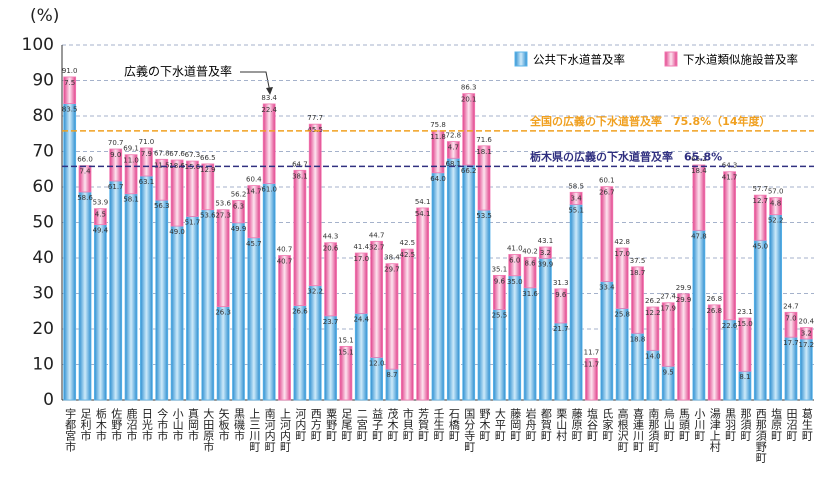 The width and height of the screenshot is (828, 504). I want to click on value-label: 9.5, so click(668, 372).